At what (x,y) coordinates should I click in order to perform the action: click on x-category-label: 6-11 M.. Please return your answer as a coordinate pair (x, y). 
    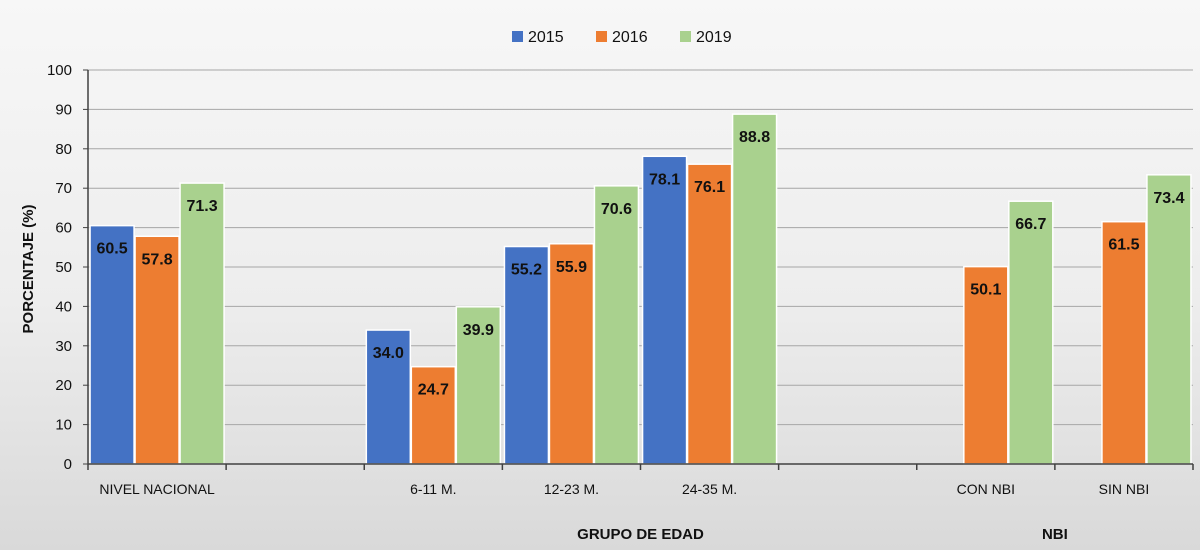
    Looking at the image, I should click on (433, 489).